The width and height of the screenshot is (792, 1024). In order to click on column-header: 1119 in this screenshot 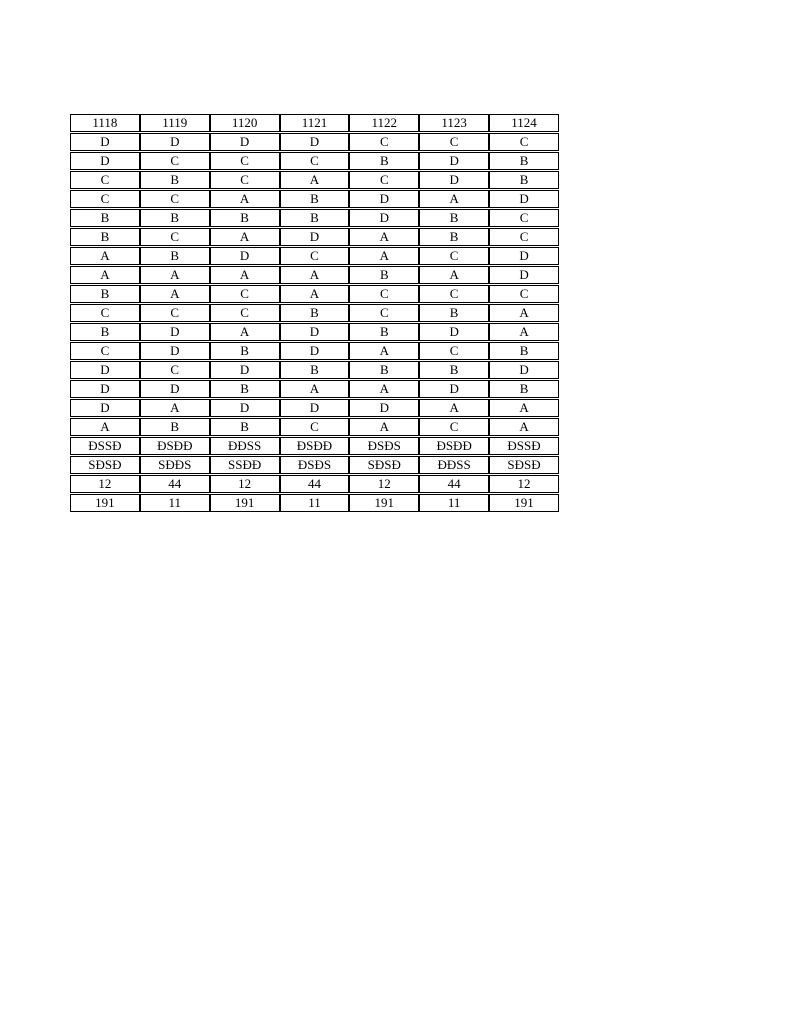, I will do `click(174, 123)`.